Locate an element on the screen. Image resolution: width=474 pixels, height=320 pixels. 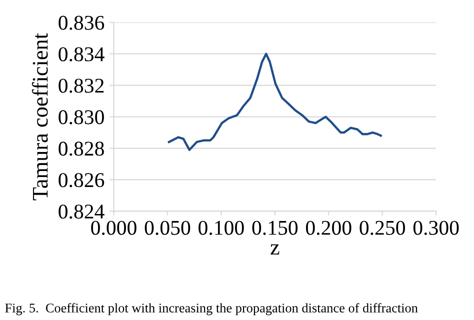
caption: Fig. 5. Coefficient plot with increasing the propagation distance of diffraction is located at coordinates (211, 309).